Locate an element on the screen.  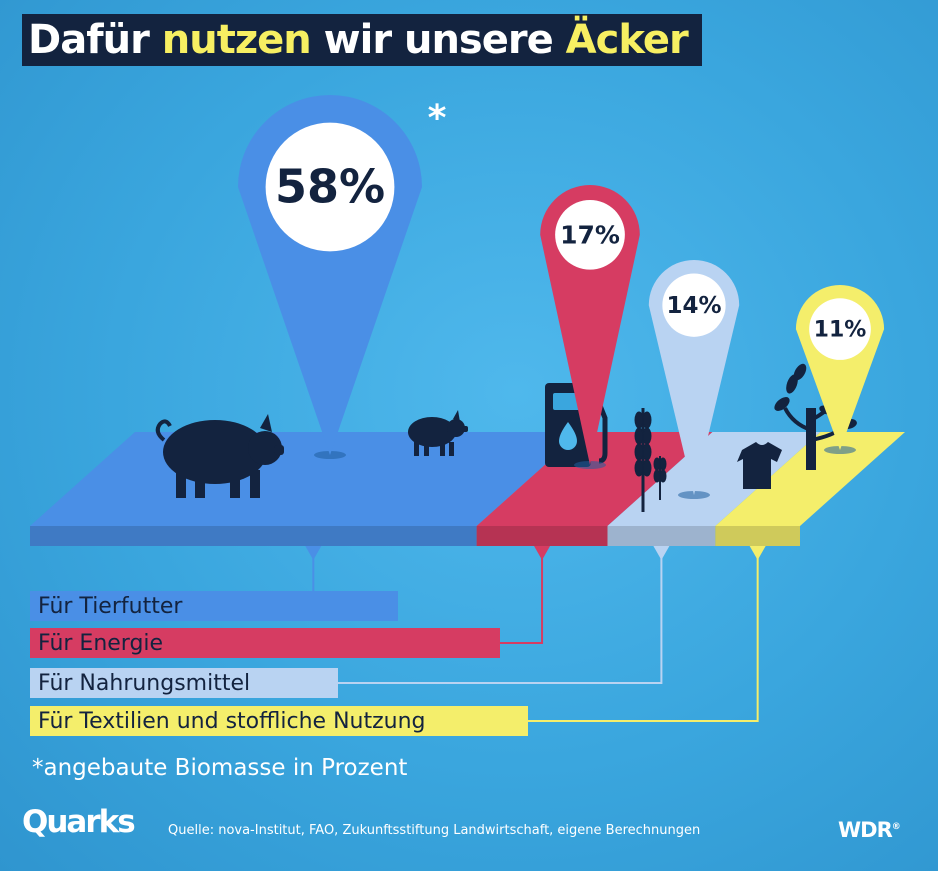
pin-3: 11% is located at coordinates (840, 369).